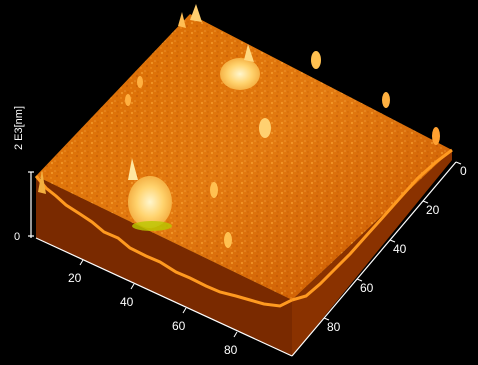 Image resolution: width=478 pixels, height=365 pixels. I want to click on z-axis-label: 2 E3[nm], so click(19, 128).